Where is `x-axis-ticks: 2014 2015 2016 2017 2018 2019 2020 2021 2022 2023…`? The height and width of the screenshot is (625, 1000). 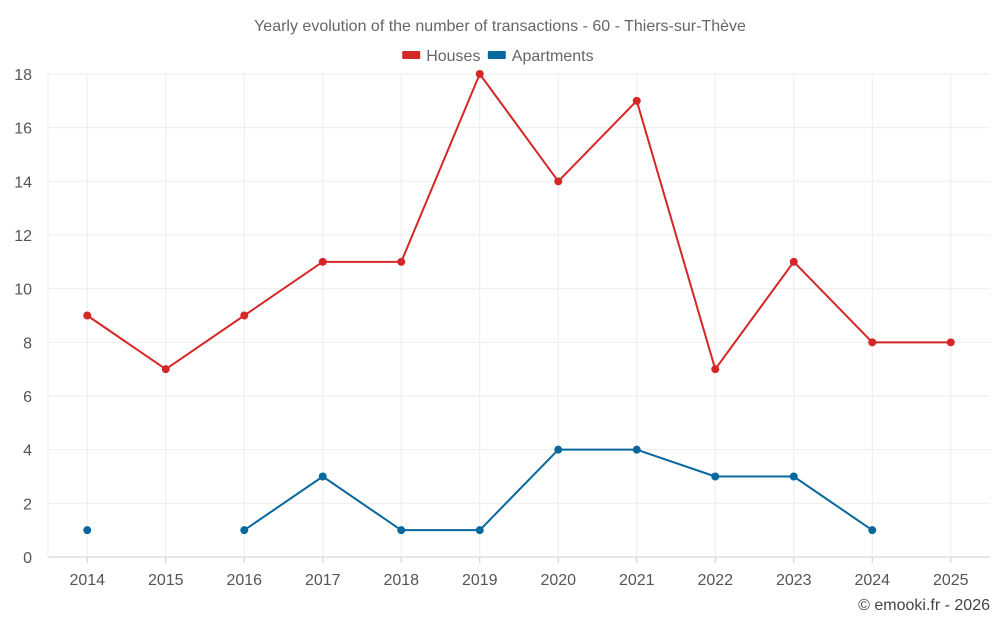
x-axis-ticks: 2014 2015 2016 2017 2018 2019 2020 2021 2022 2023… is located at coordinates (518, 580).